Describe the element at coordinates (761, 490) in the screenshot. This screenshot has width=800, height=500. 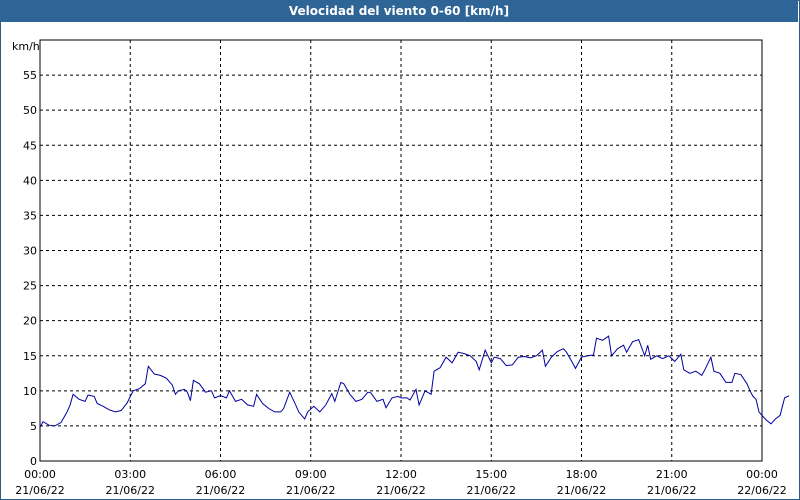
I see `x-tick-date-label: 22/06/22` at that location.